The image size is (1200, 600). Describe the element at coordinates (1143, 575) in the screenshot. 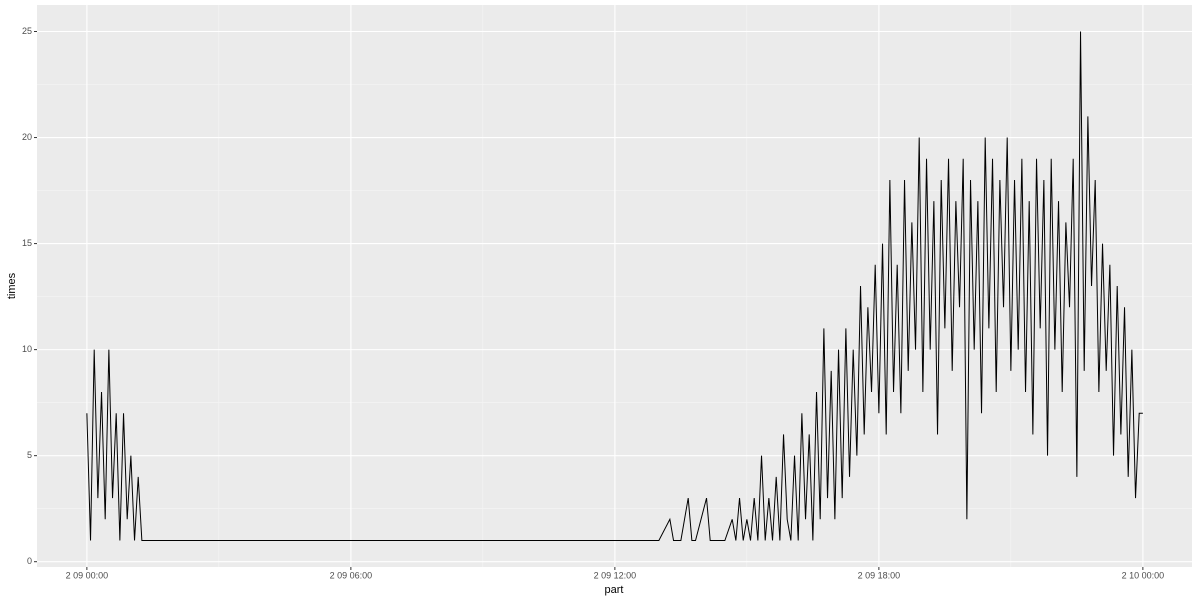

I see `x-tick-label: 2 10 00:00` at that location.